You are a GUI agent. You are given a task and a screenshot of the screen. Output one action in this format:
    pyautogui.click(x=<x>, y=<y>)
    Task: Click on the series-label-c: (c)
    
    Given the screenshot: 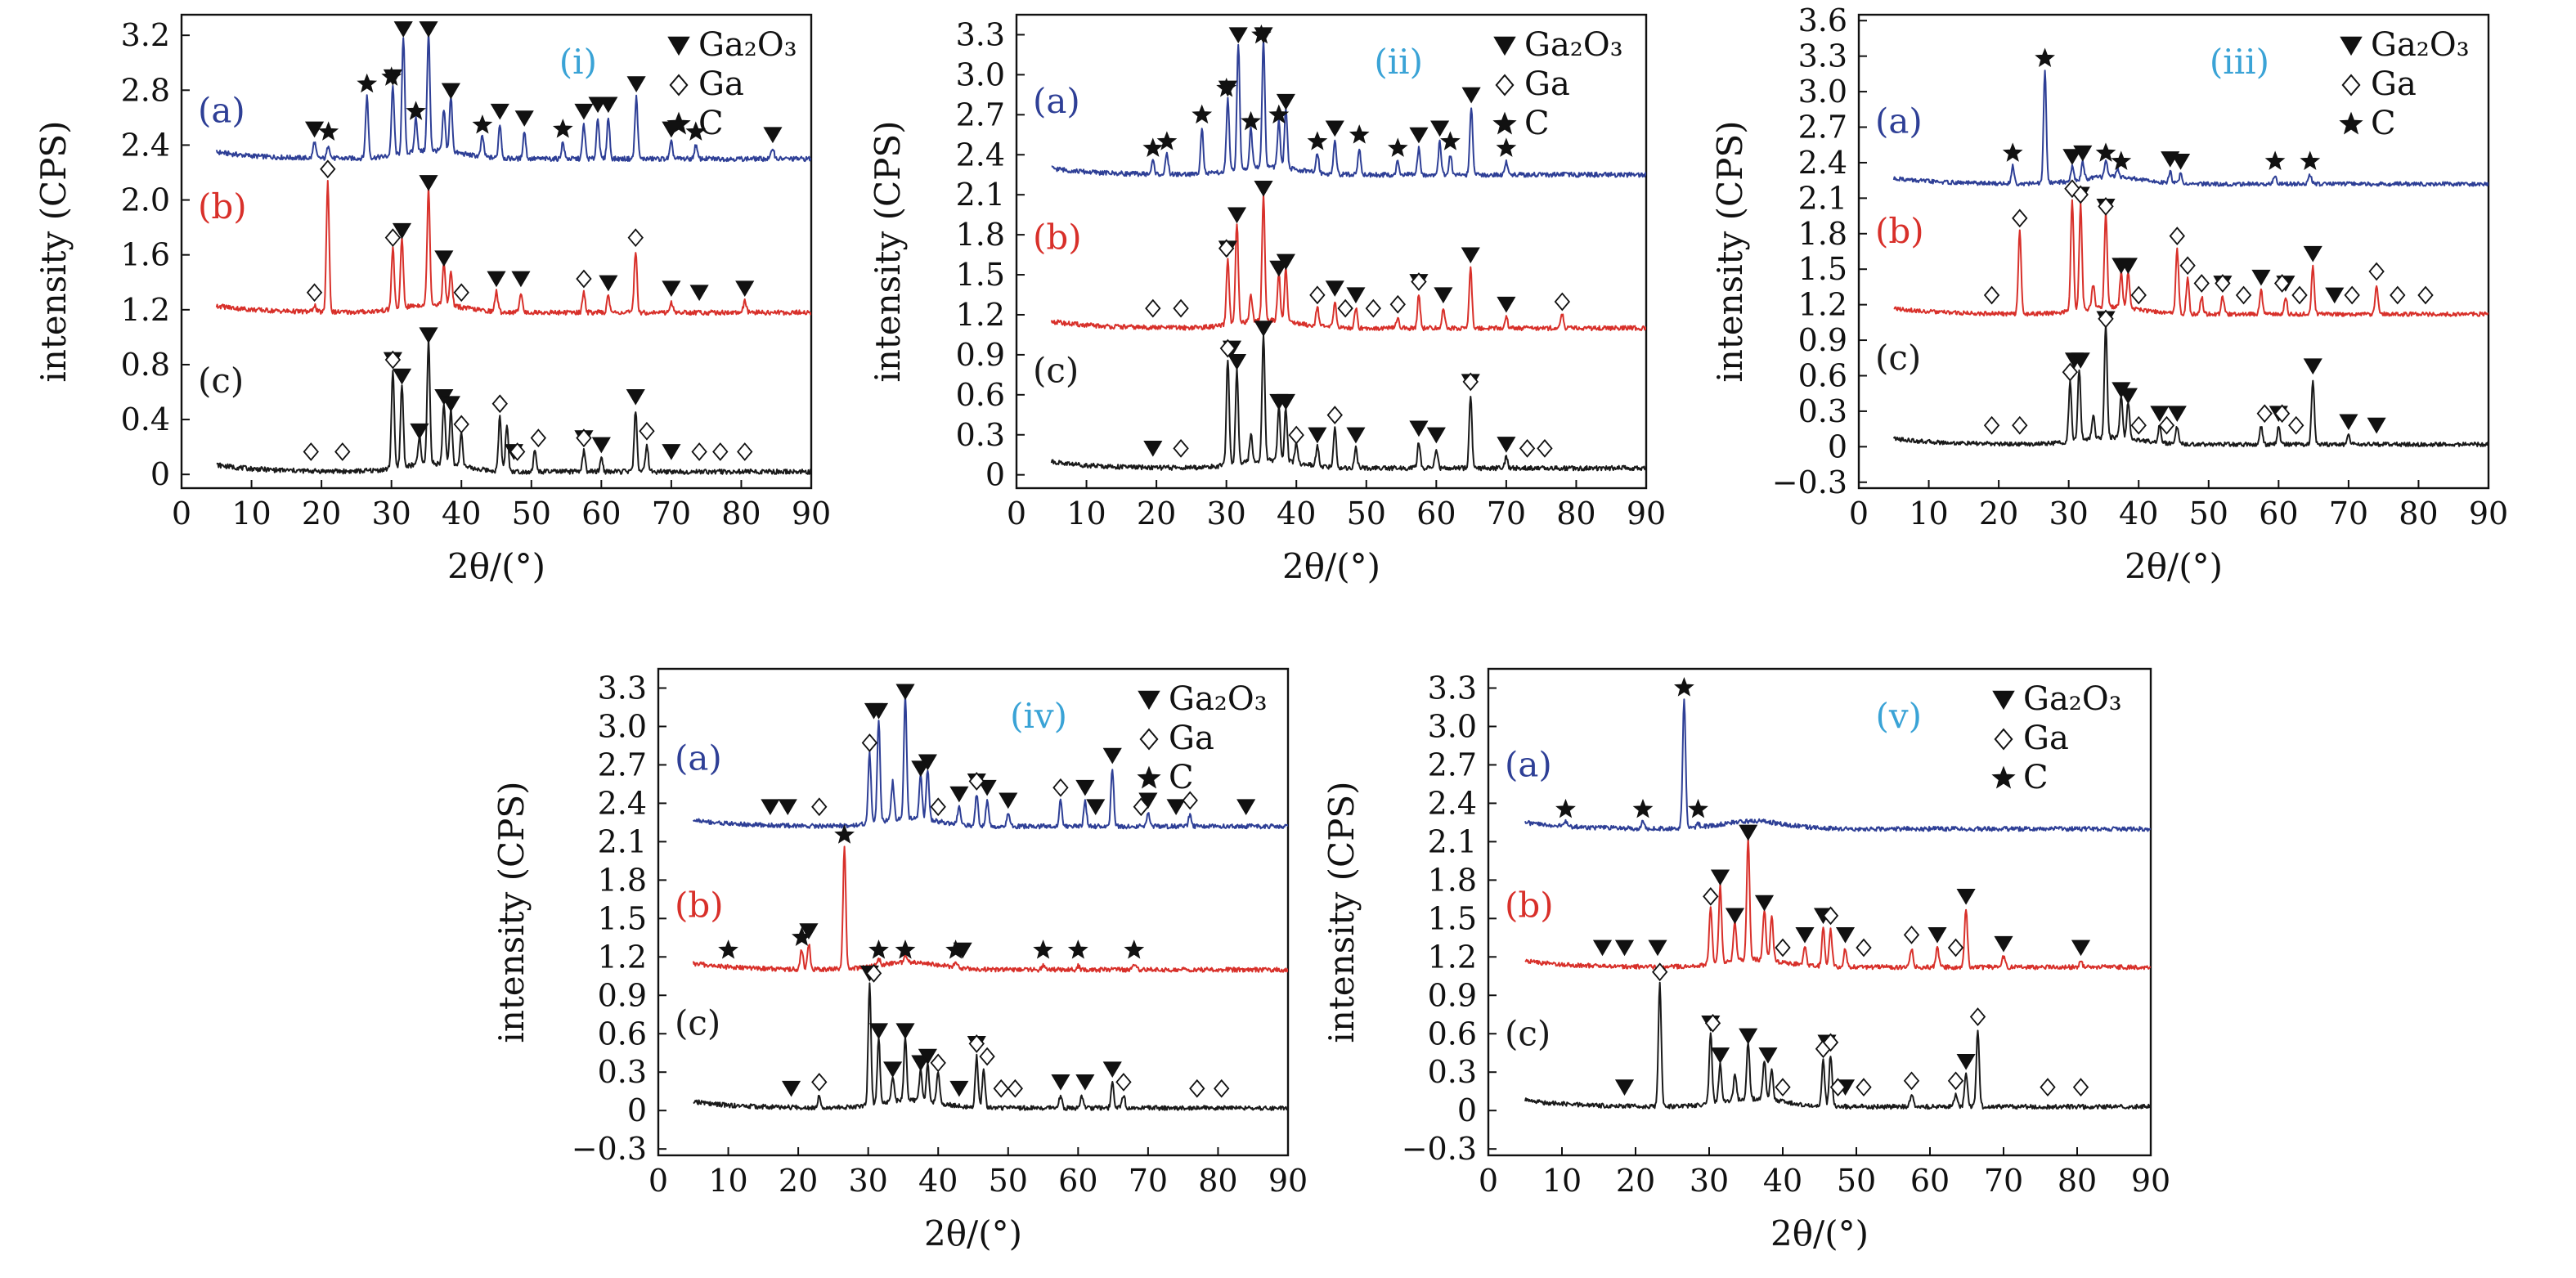 What is the action you would take?
    pyautogui.click(x=1528, y=1033)
    